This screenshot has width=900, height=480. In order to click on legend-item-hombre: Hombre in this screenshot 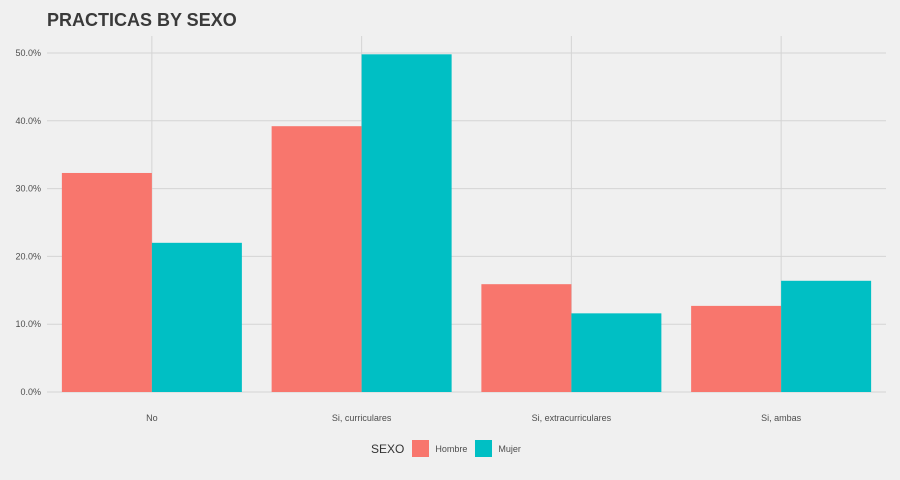, I will do `click(439, 448)`.